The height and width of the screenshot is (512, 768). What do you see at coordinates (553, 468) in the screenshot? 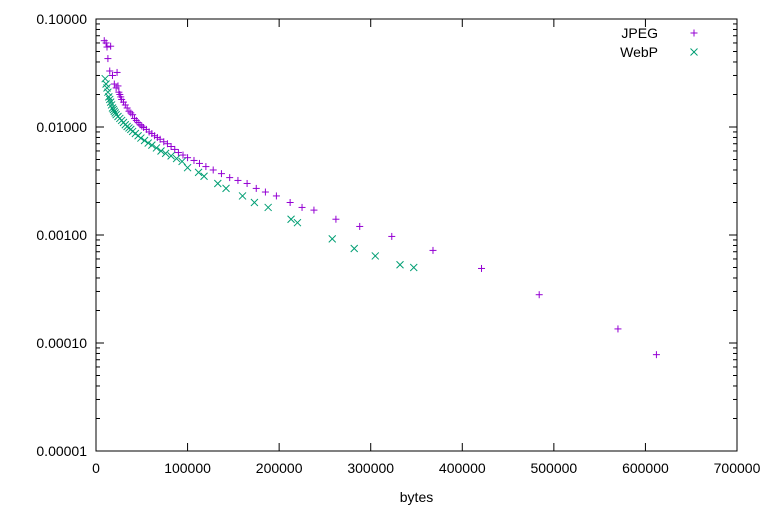
I see `x-tick-label: 500000` at bounding box center [553, 468].